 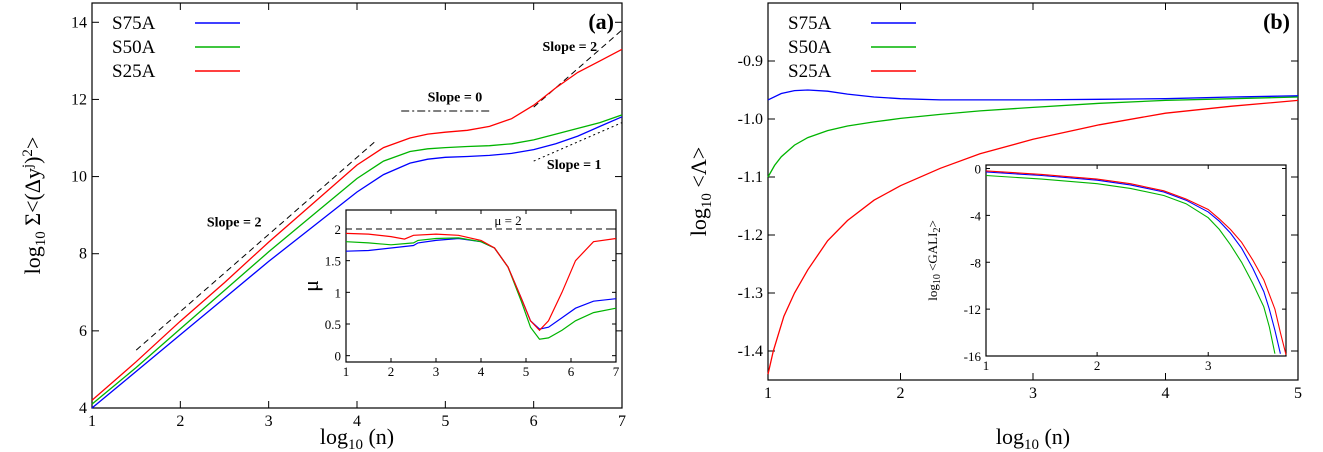 What do you see at coordinates (1130, 264) in the screenshot?
I see `panel-b-inset-series-s50a` at bounding box center [1130, 264].